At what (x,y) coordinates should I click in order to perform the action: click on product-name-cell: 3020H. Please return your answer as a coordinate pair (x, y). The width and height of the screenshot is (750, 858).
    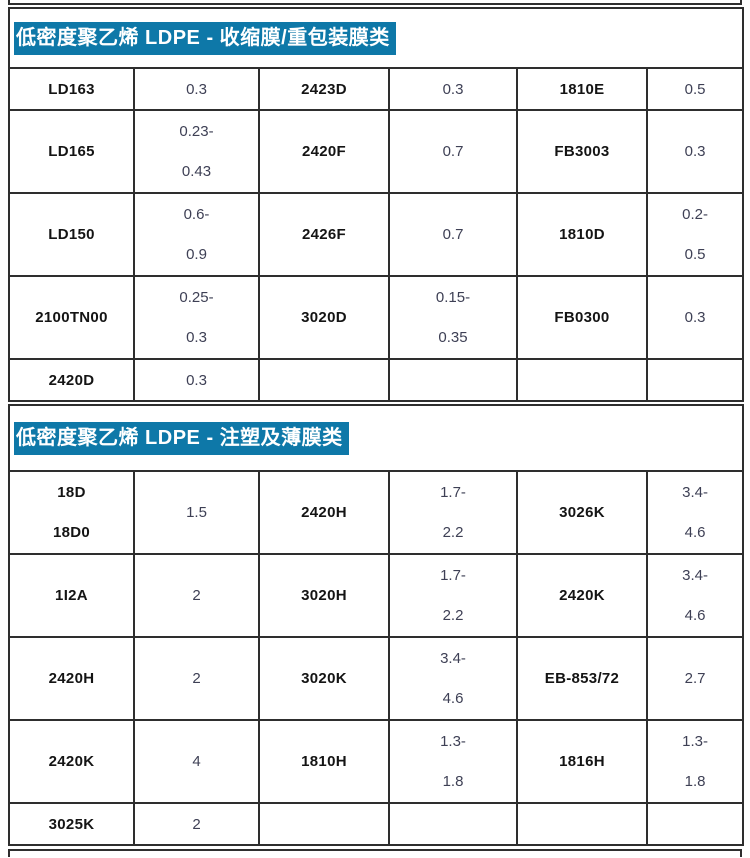
    Looking at the image, I should click on (324, 595).